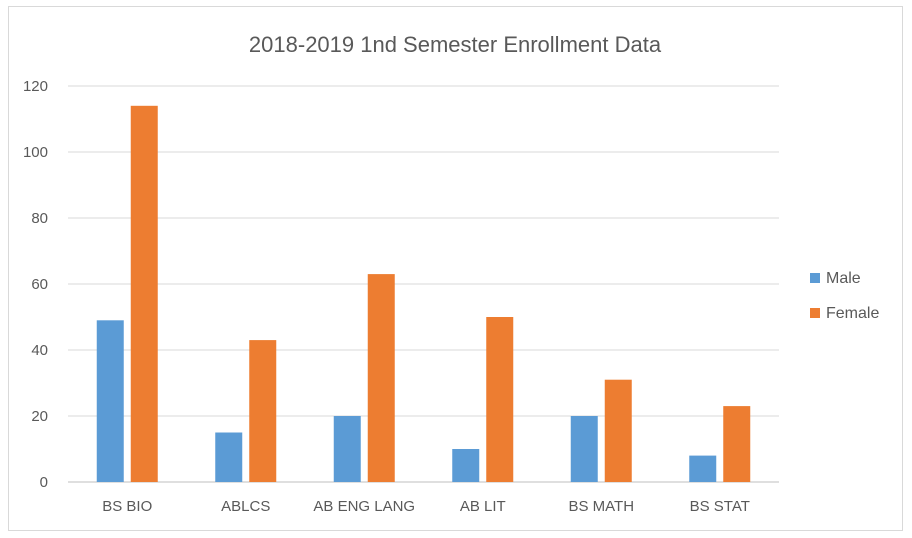 The image size is (912, 538). Describe the element at coordinates (466, 465) in the screenshot. I see `bar-male-ab-lit` at that location.